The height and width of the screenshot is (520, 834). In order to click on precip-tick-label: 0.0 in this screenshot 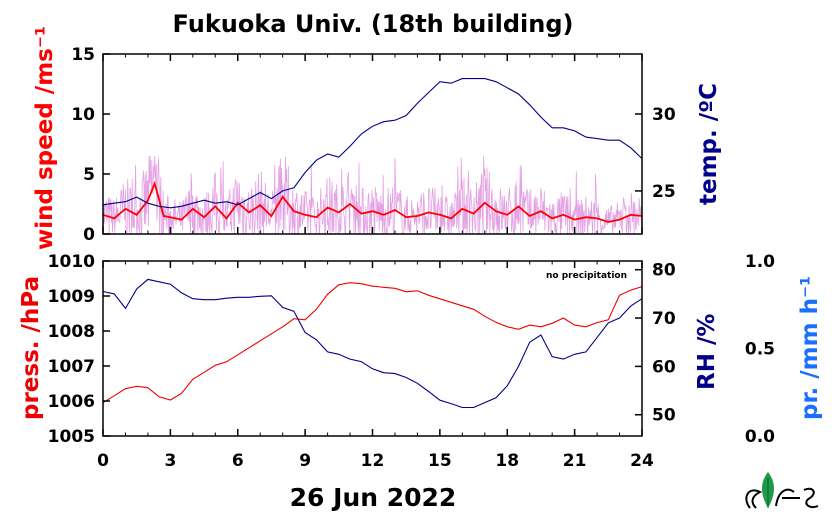, I will do `click(760, 437)`.